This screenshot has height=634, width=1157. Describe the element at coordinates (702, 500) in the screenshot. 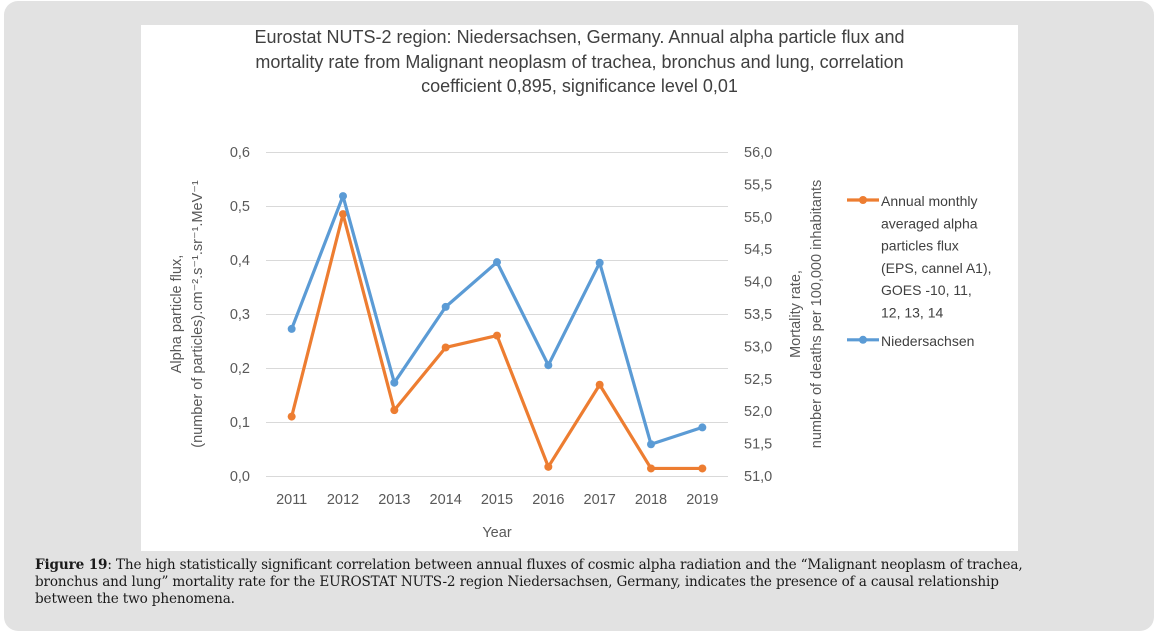

I see `x-tick-label: 2019` at that location.